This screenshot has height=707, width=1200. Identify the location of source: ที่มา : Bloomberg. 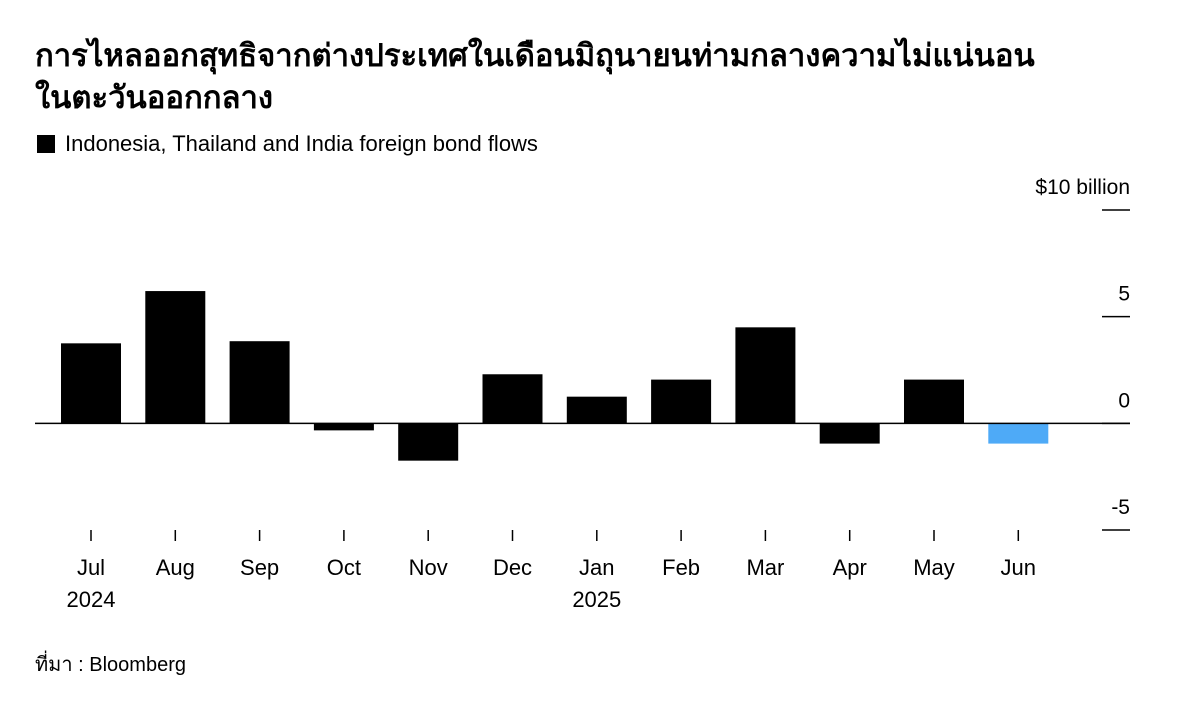
(110, 663).